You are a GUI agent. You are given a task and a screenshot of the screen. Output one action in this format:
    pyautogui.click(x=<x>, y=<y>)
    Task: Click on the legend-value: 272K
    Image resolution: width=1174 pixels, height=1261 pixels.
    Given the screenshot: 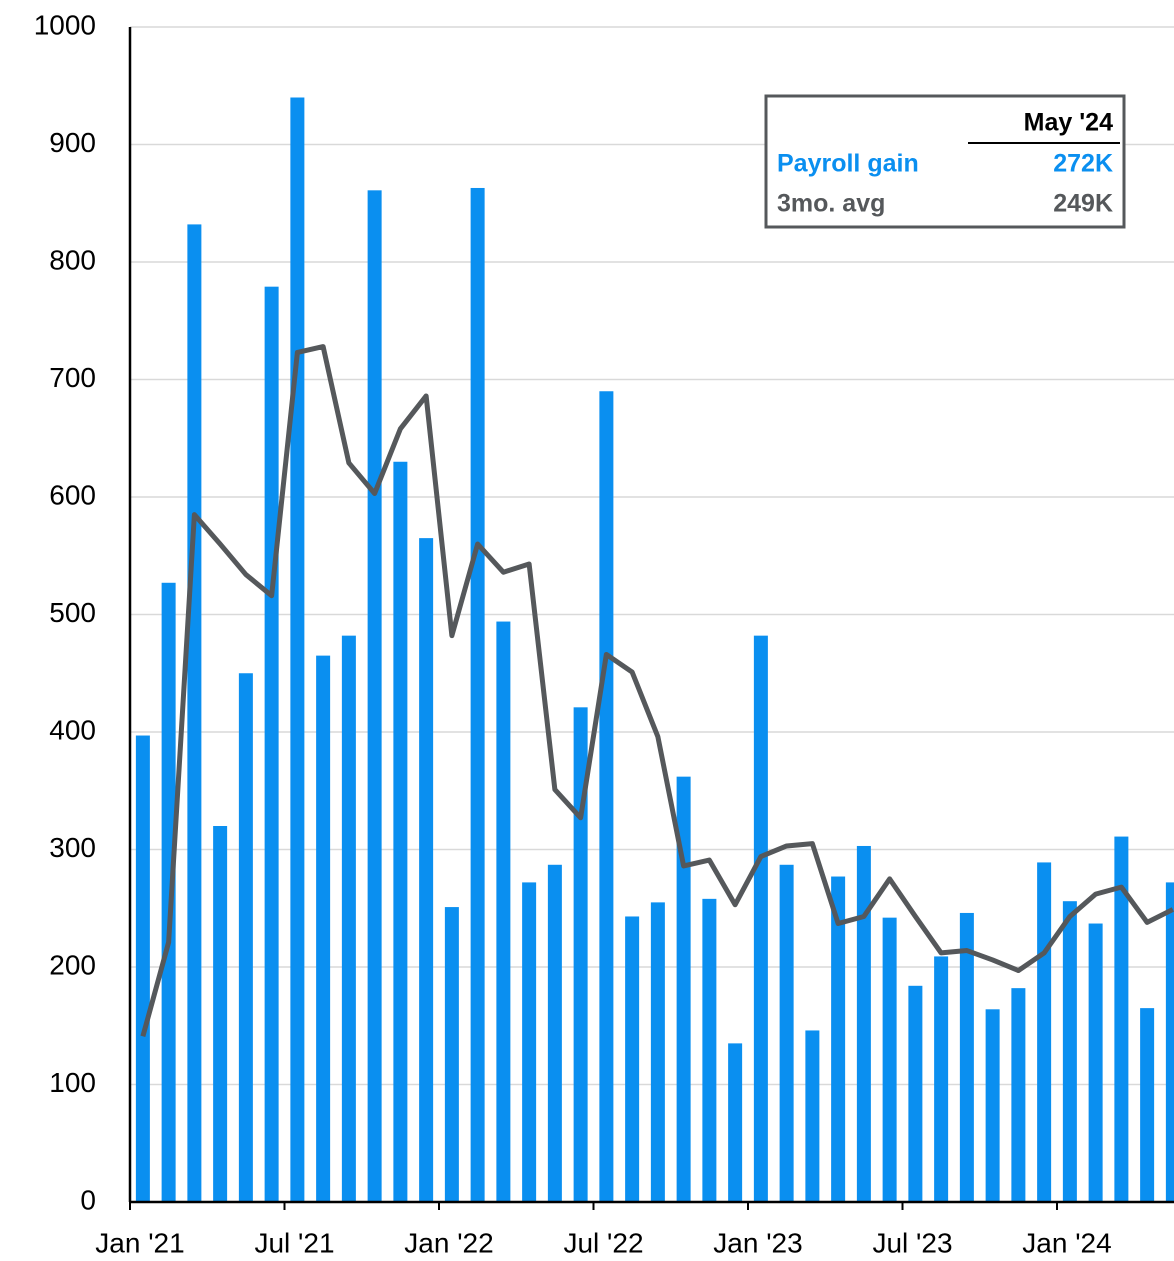 What is the action you would take?
    pyautogui.click(x=1083, y=164)
    